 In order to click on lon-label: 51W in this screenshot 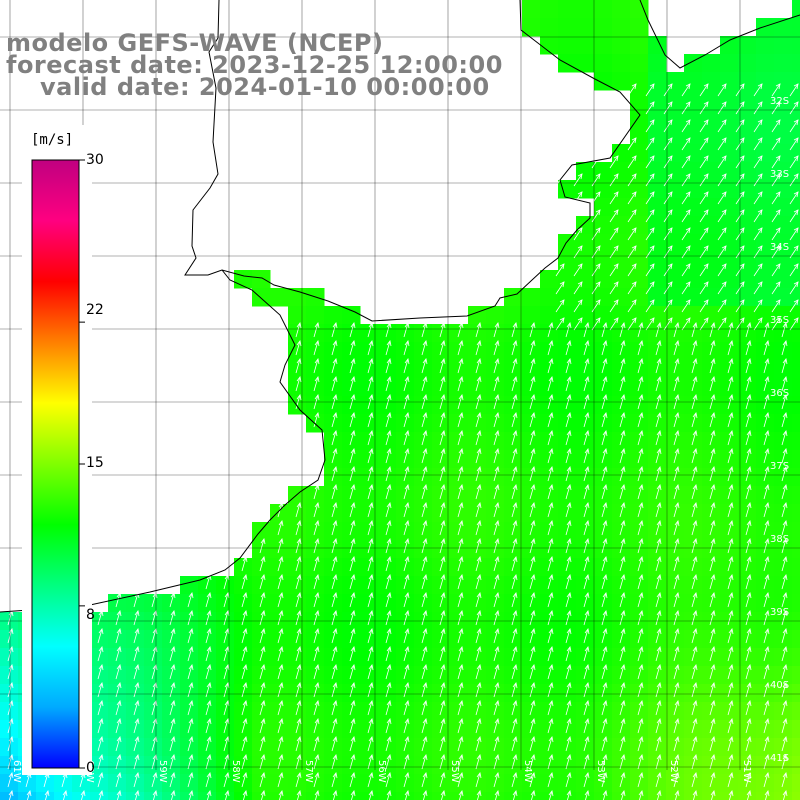, I will do `click(746, 771)`.